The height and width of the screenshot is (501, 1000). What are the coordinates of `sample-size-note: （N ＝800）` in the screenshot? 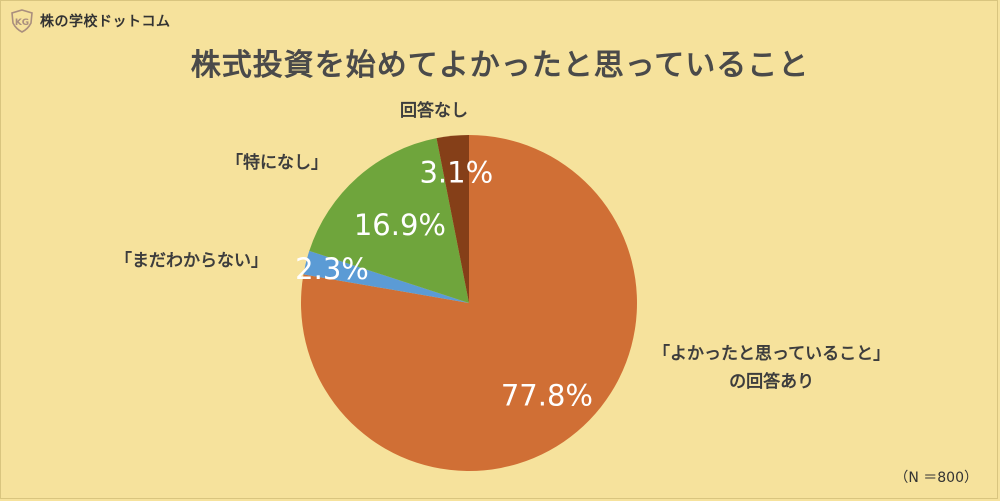 It's located at (936, 478).